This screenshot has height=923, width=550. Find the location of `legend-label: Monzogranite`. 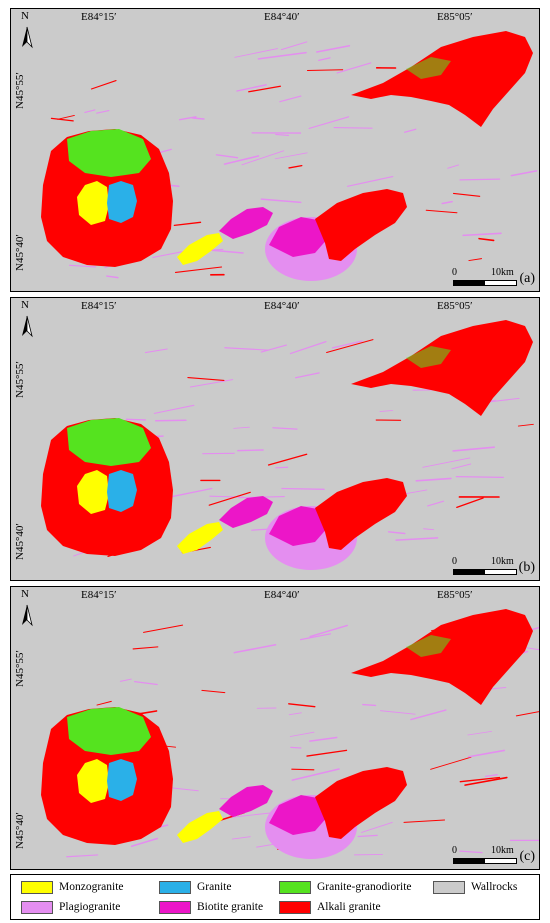

legend-label: Monzogranite is located at coordinates (91, 887).